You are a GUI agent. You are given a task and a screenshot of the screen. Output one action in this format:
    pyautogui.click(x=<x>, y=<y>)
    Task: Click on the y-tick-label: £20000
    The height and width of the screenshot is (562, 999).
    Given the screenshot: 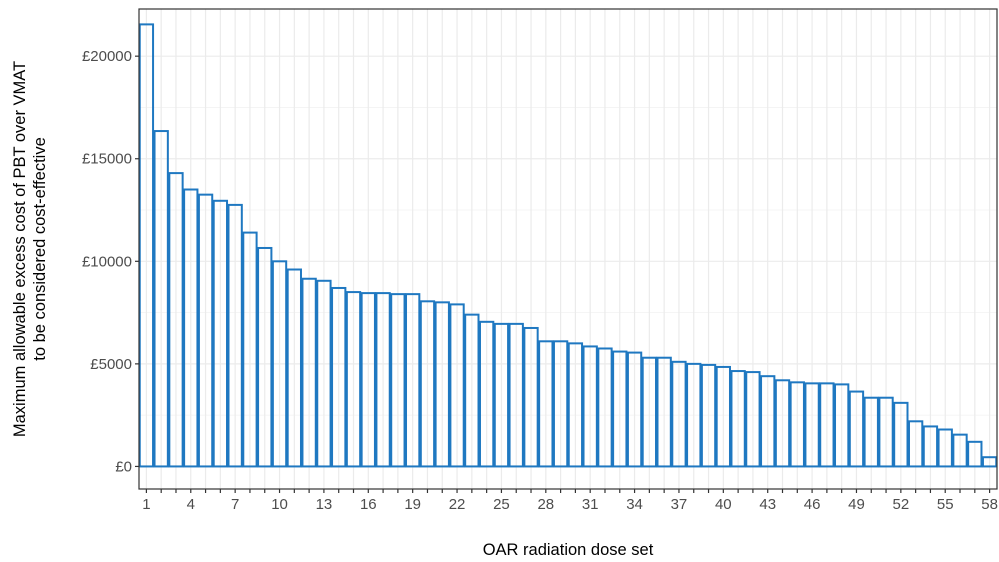 What is the action you would take?
    pyautogui.click(x=107, y=56)
    